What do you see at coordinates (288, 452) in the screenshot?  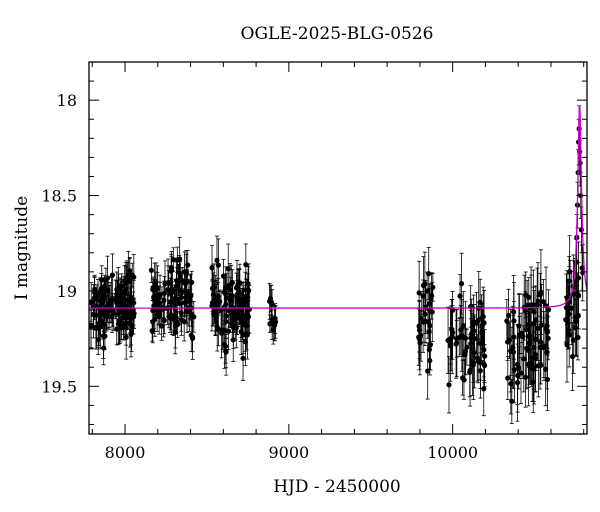 I see `x-tick-label: 9000` at bounding box center [288, 452].